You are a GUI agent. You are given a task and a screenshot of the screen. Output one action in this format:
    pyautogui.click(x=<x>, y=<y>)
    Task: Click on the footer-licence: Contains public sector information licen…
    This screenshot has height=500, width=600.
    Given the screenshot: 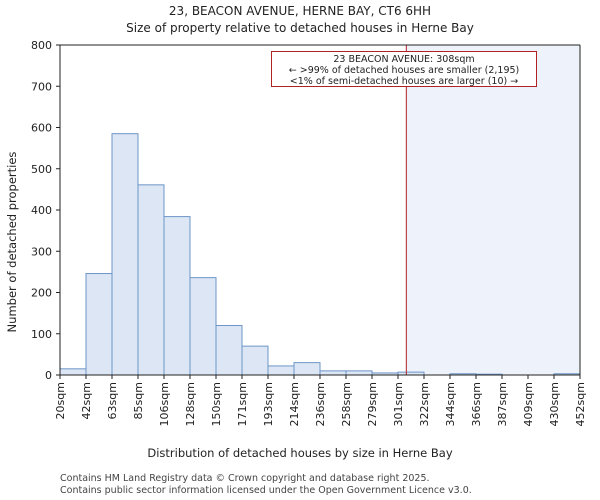 What is the action you would take?
    pyautogui.click(x=266, y=490)
    